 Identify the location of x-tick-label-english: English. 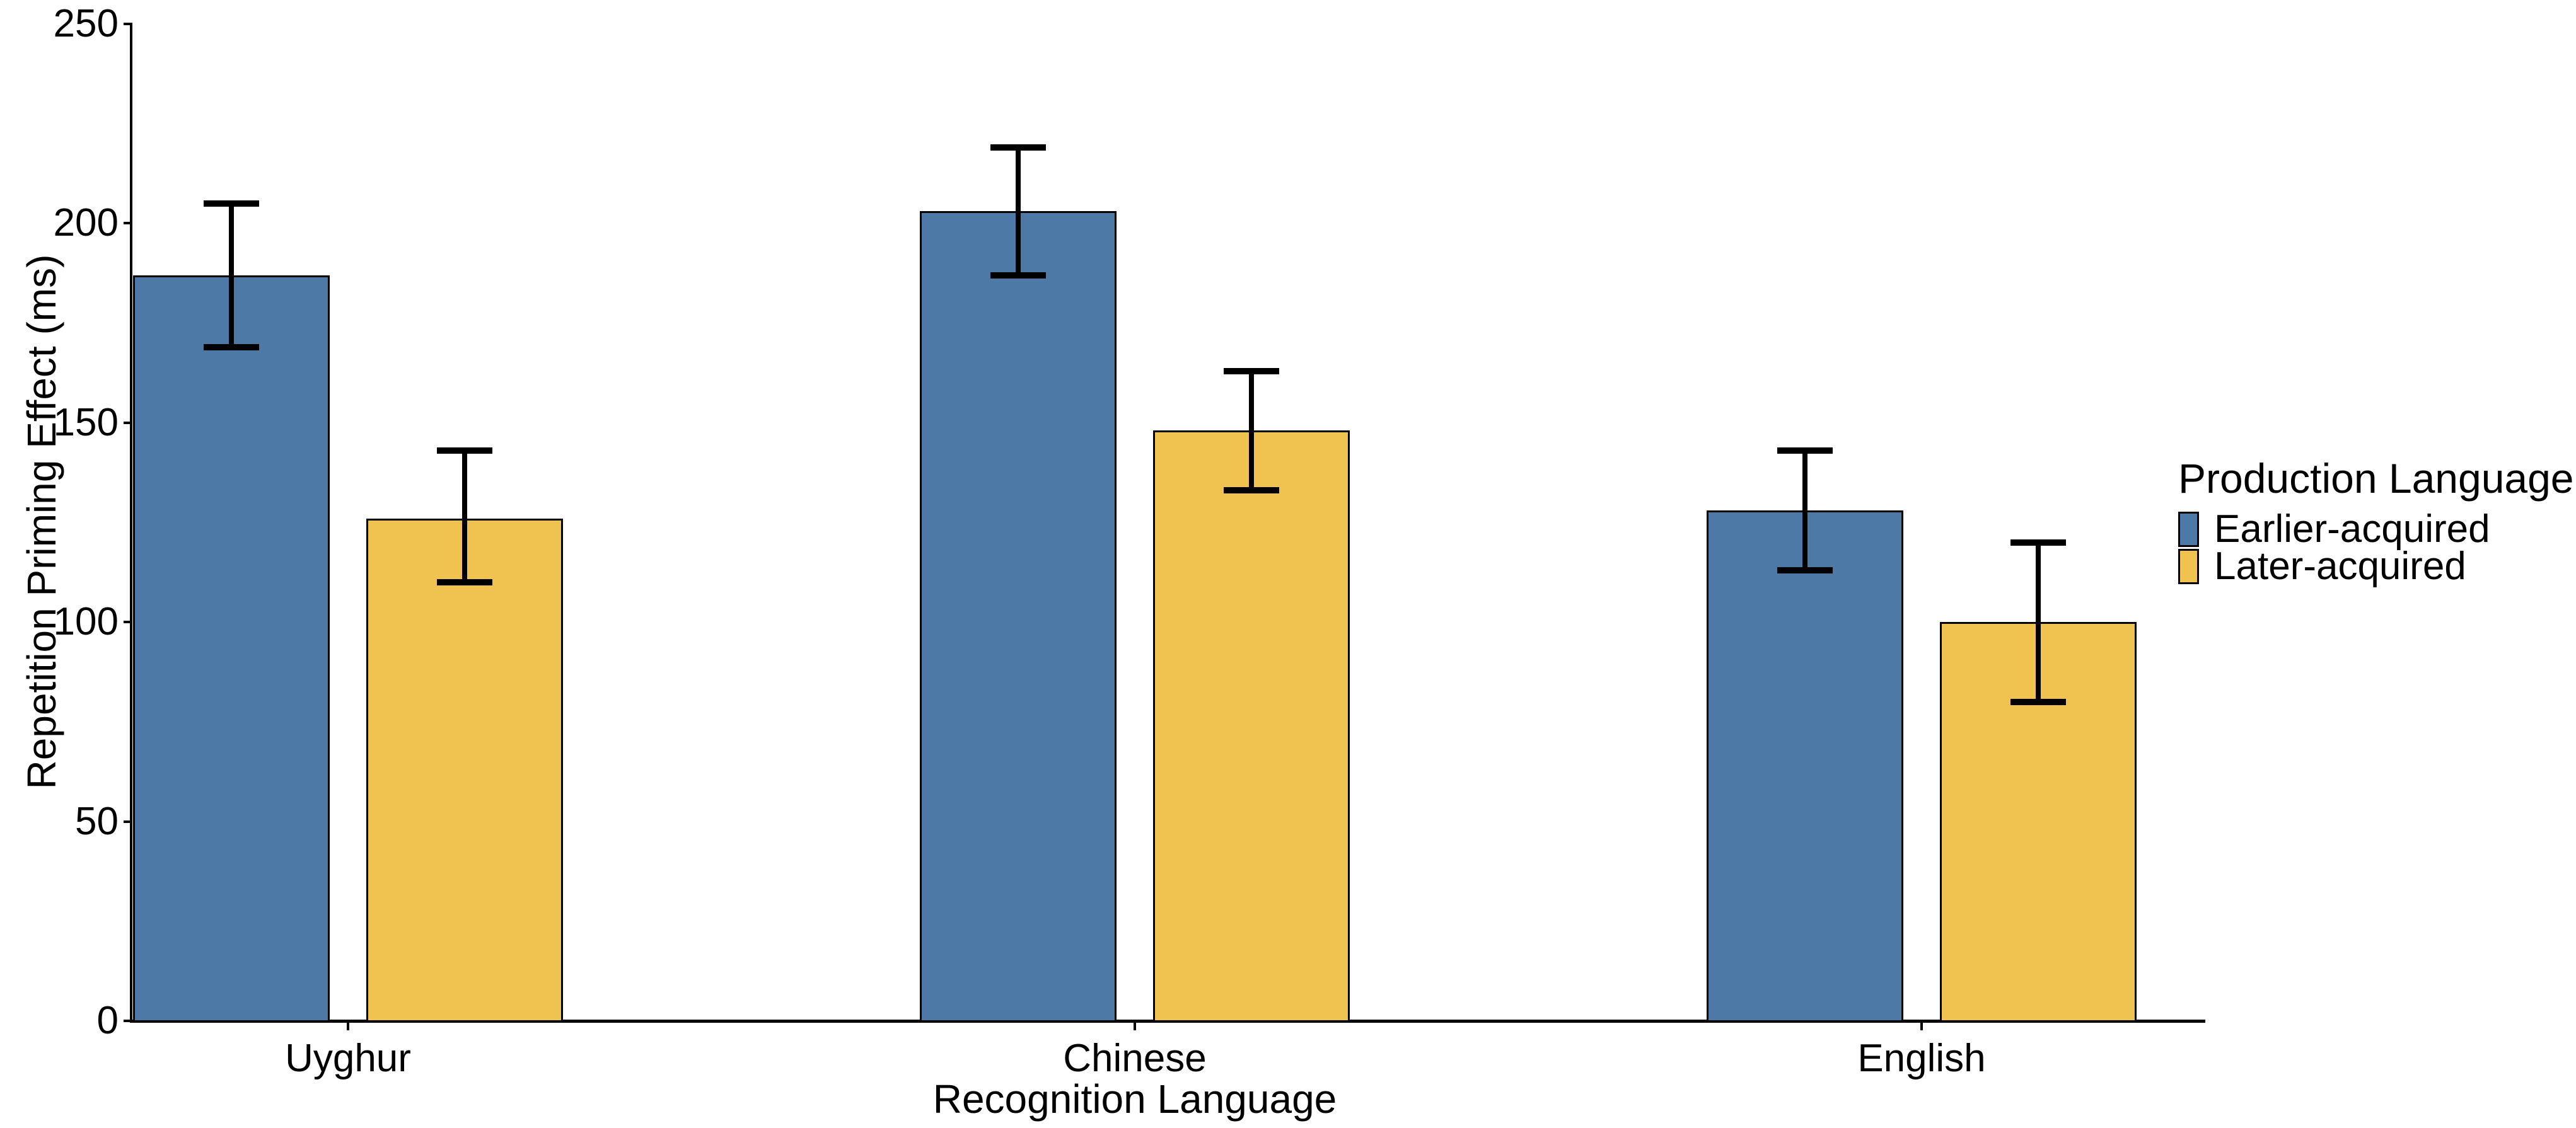
(1921, 1059).